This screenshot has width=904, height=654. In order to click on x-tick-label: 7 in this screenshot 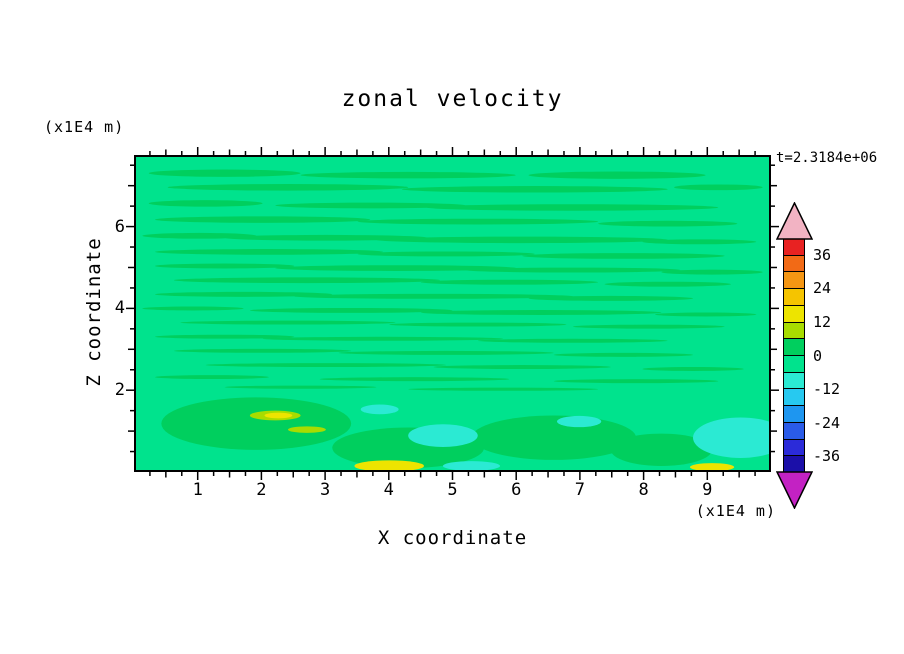, I will do `click(580, 490)`.